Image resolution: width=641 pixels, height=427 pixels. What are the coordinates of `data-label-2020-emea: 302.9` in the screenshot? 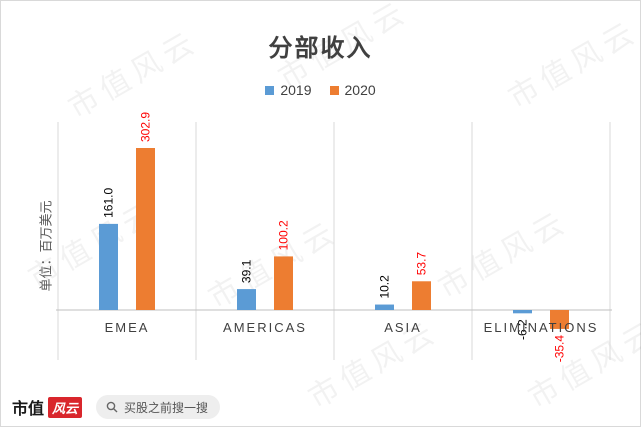 It's located at (146, 127).